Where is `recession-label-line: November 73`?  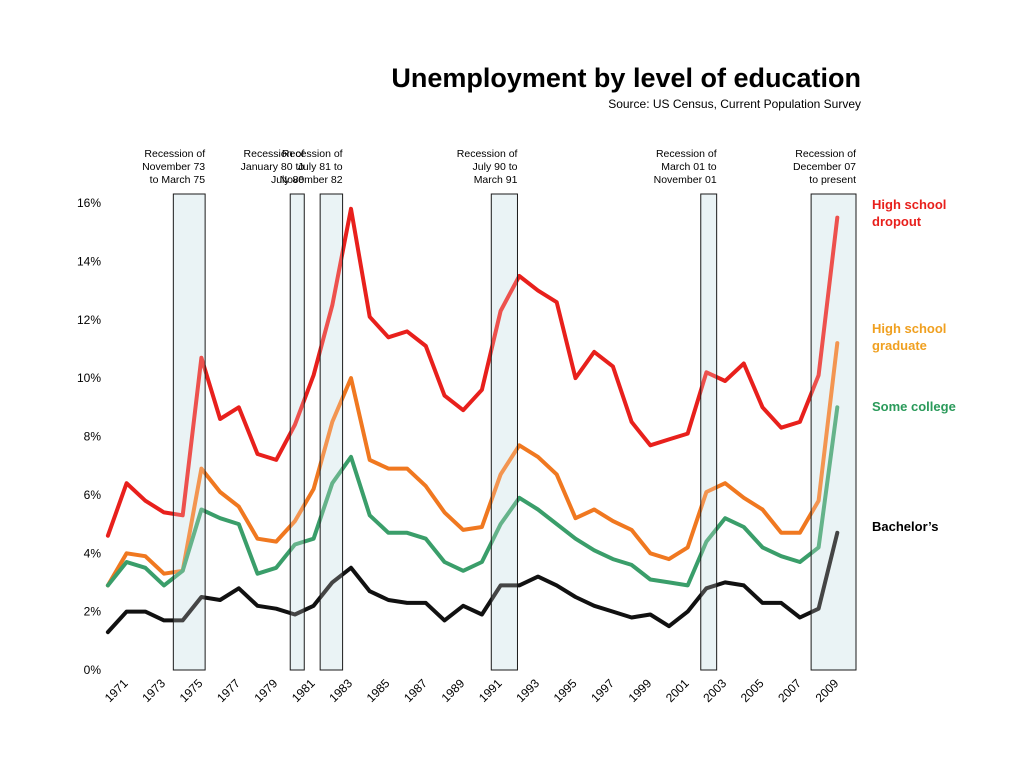 recession-label-line: November 73 is located at coordinates (173, 167).